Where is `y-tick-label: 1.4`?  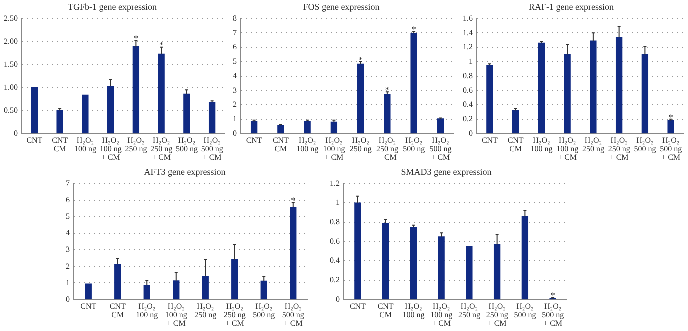 y-tick-label: 1.4 is located at coordinates (468, 33).